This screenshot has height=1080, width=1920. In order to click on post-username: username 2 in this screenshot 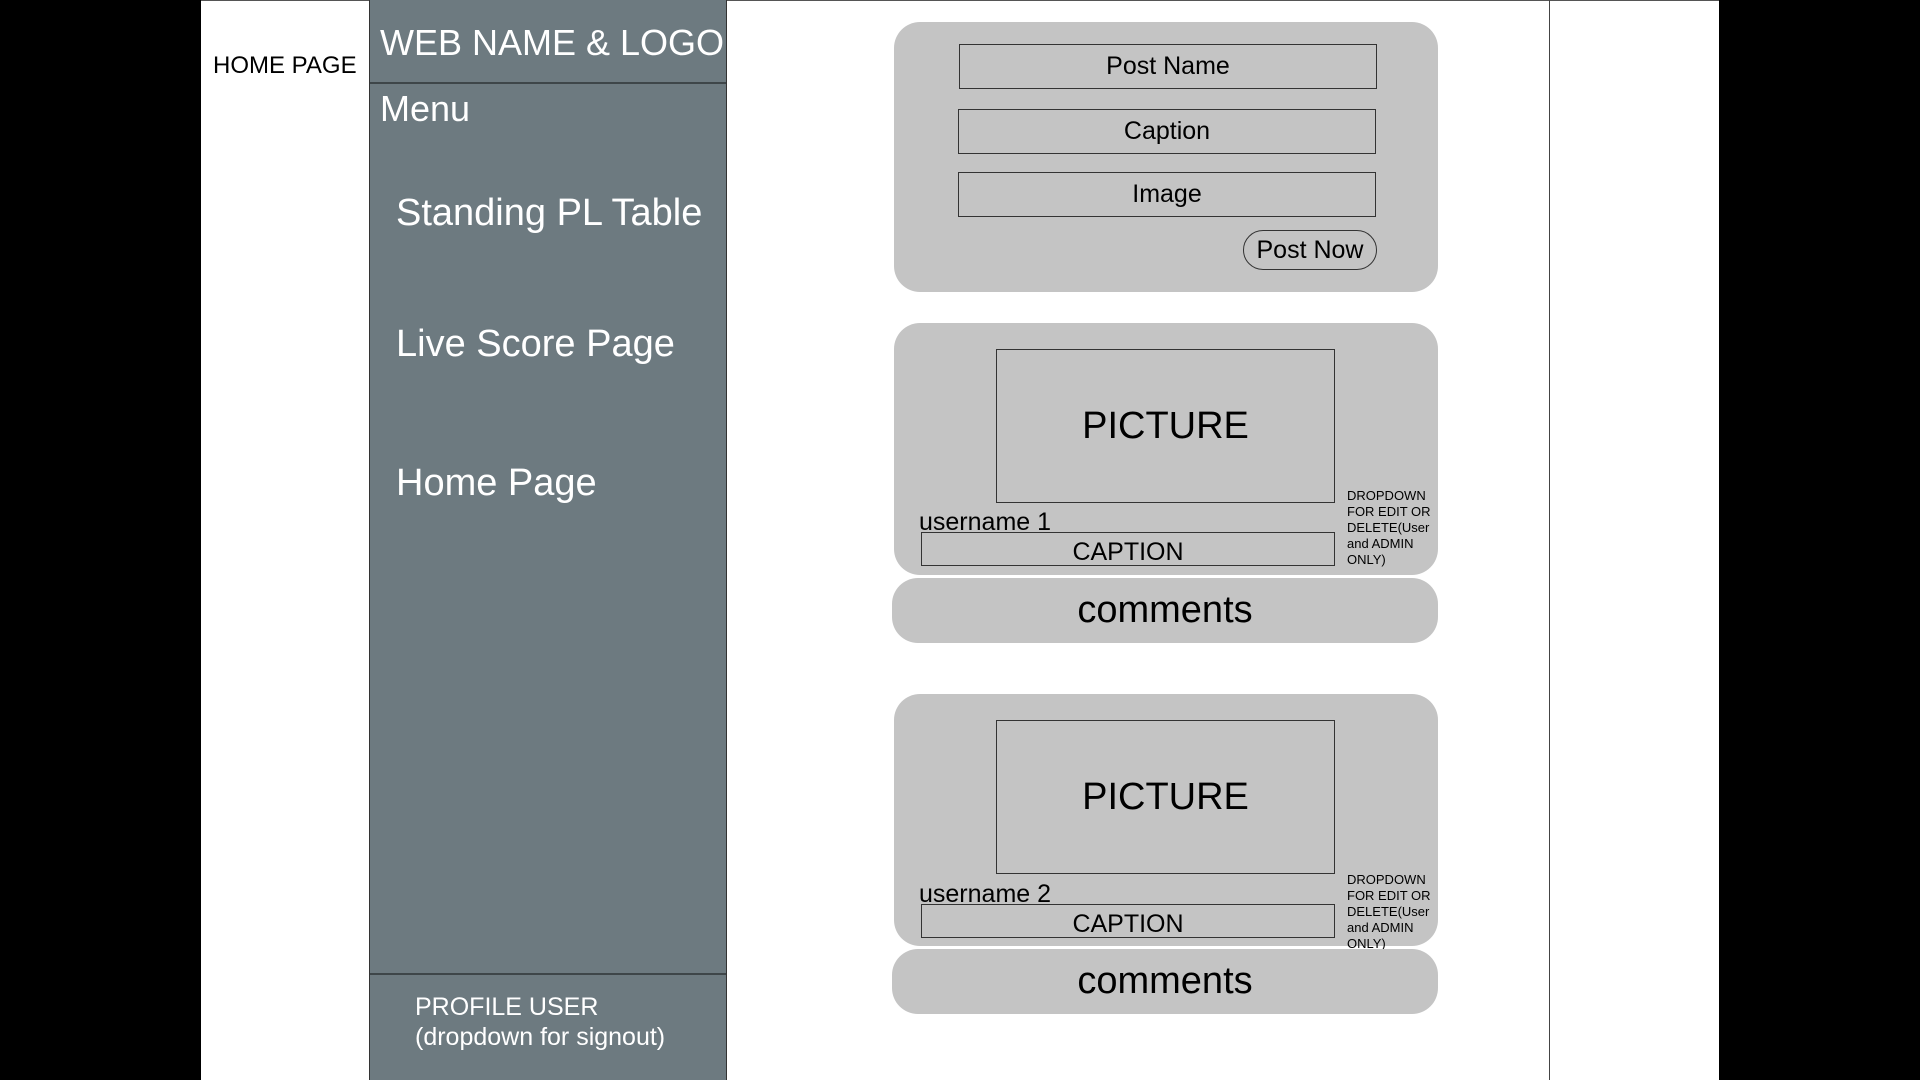, I will do `click(985, 894)`.